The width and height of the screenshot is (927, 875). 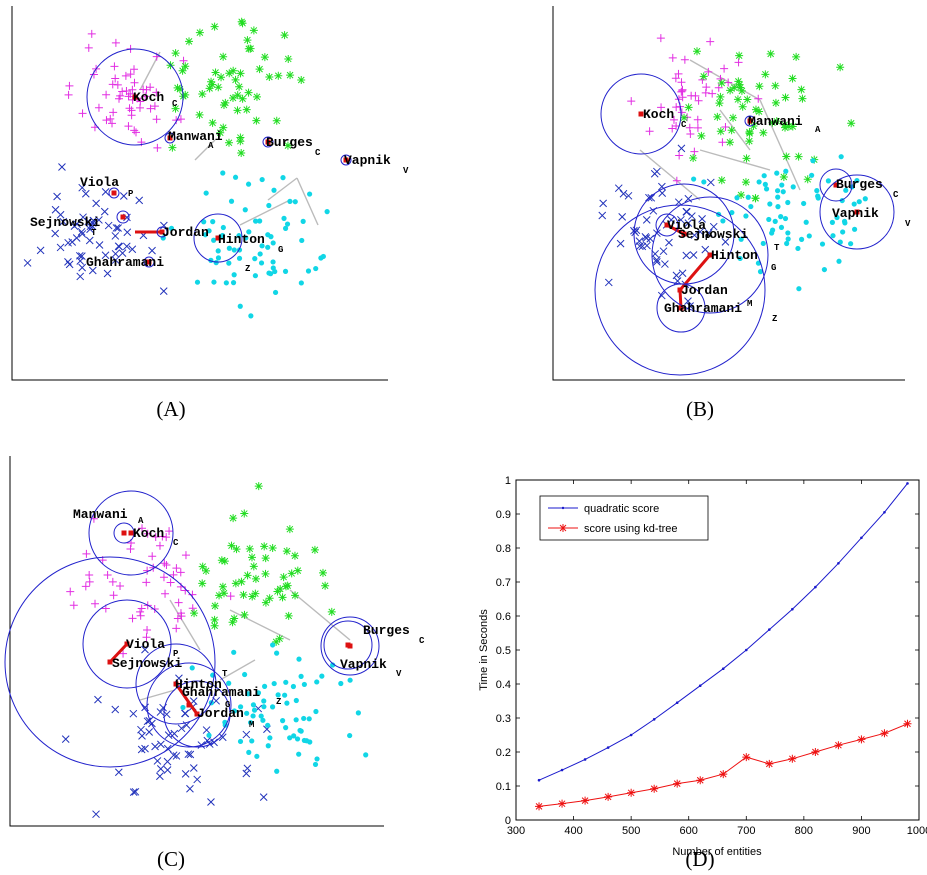 I want to click on legend-box, so click(x=624, y=518).